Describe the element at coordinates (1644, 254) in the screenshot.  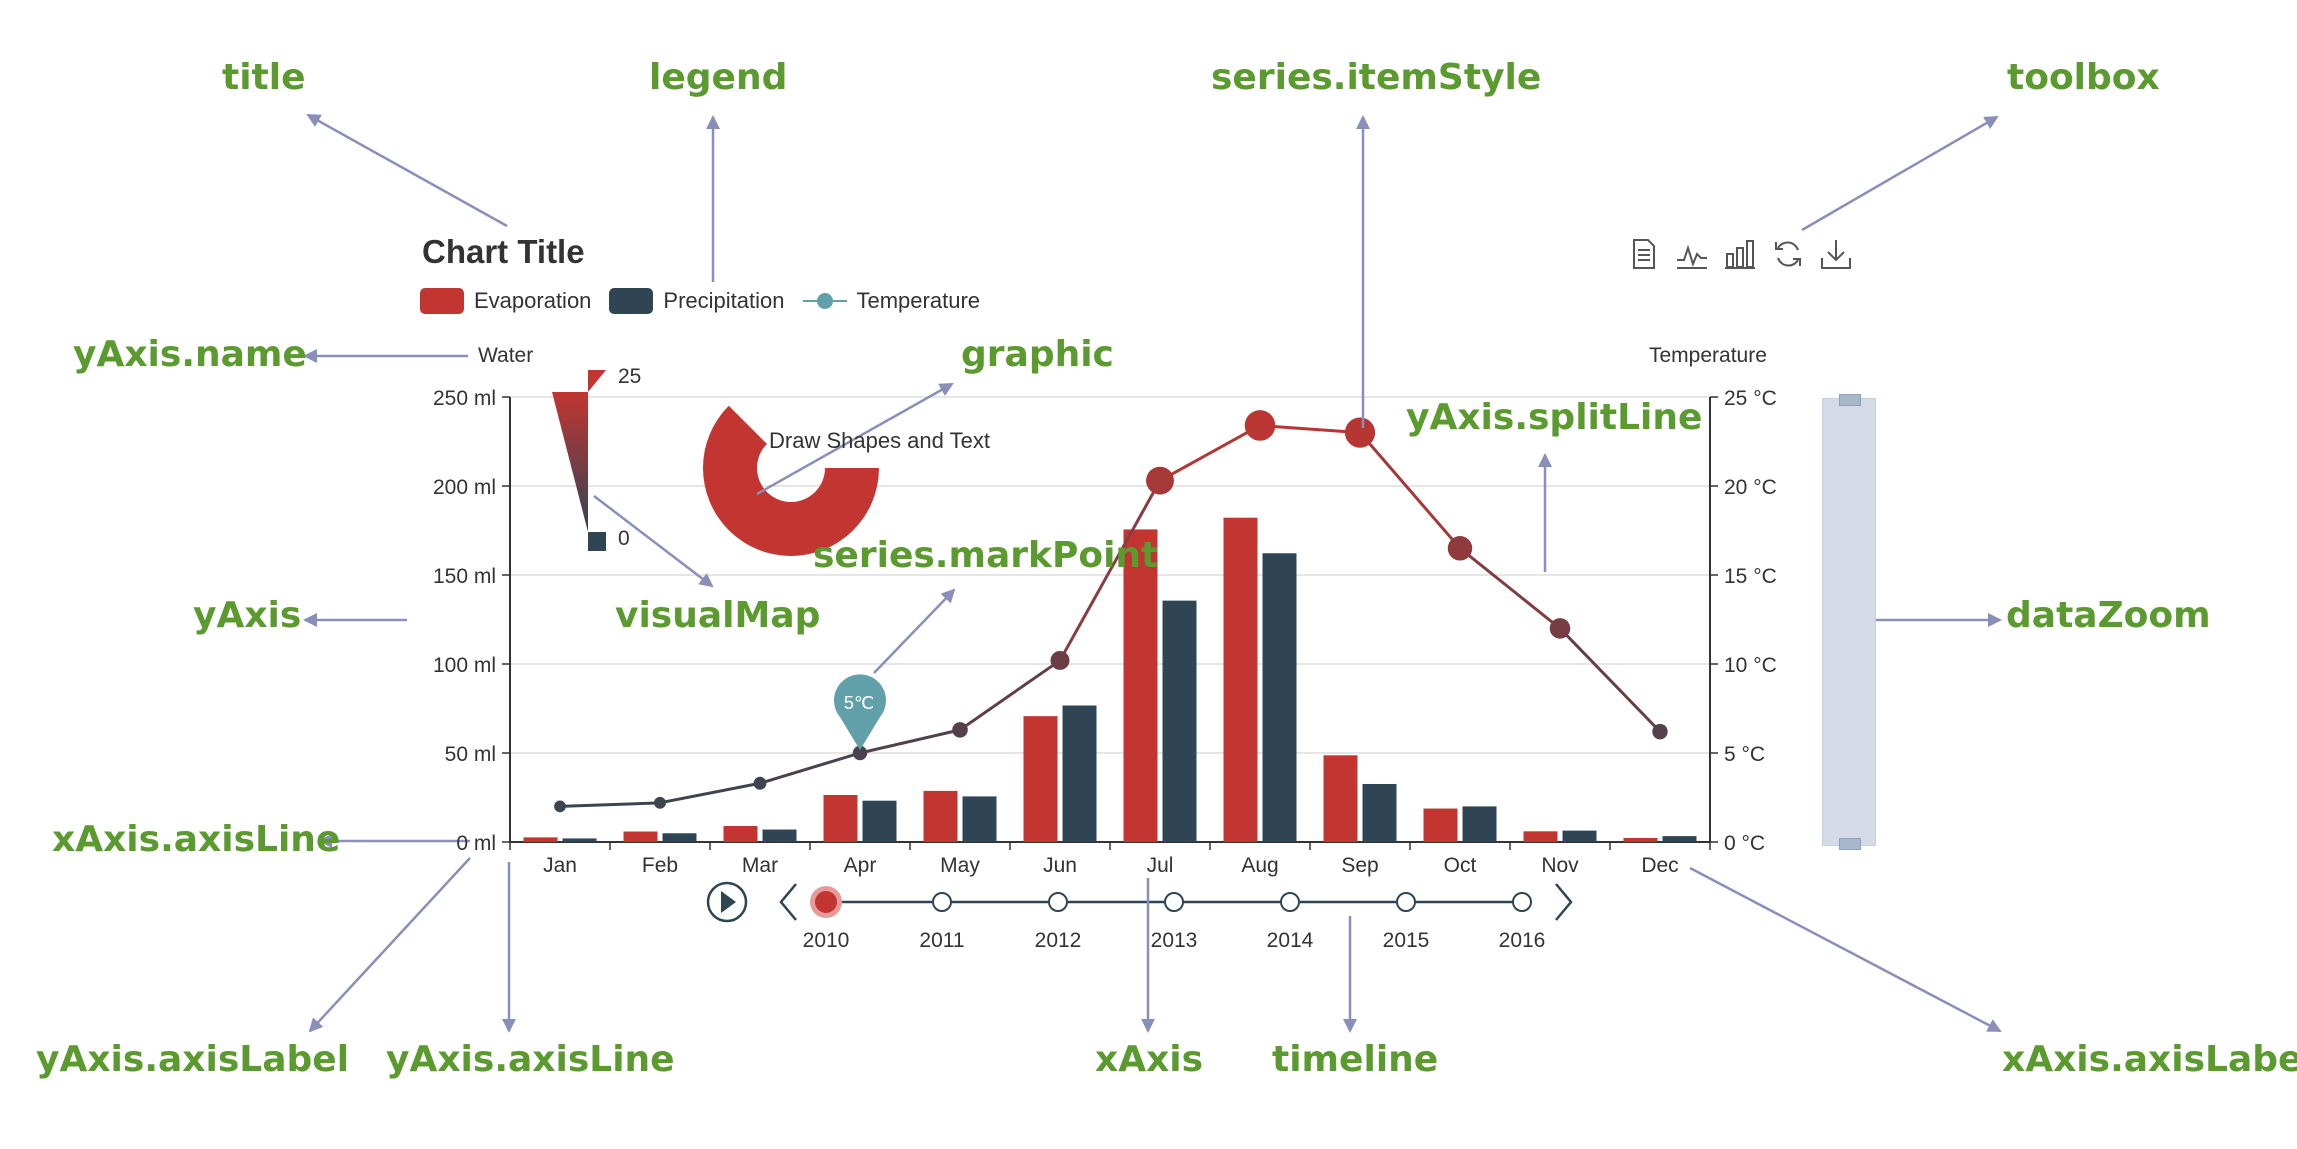
I see `data-view-icon` at that location.